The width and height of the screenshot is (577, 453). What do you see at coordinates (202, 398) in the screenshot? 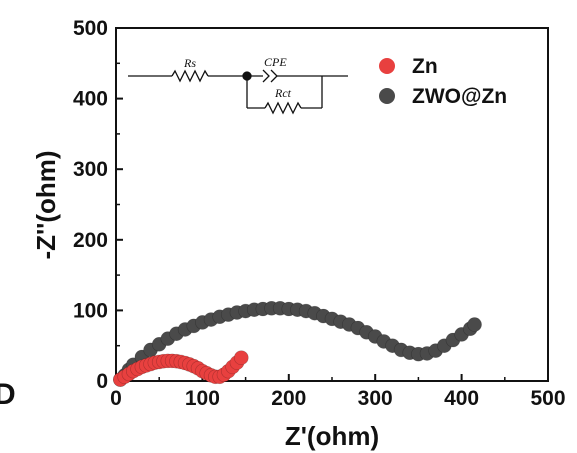
I see `x-tick-label: 100` at bounding box center [202, 398].